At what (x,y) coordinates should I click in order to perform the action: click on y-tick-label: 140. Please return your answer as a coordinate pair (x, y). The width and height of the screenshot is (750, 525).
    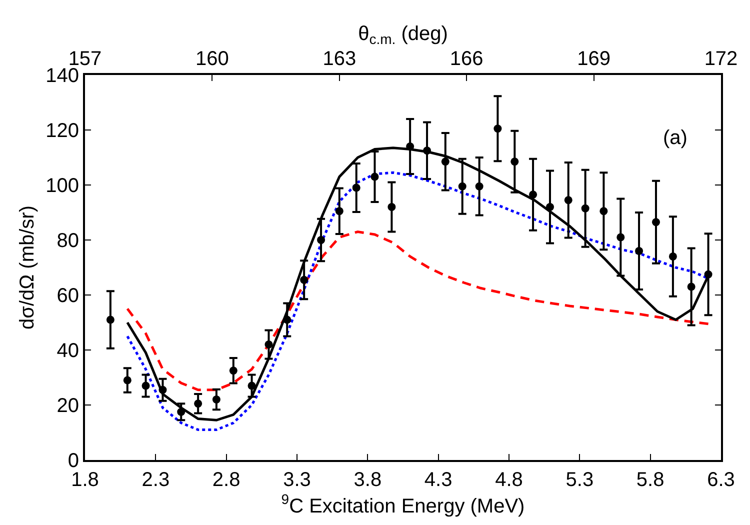
    Looking at the image, I should click on (62, 76).